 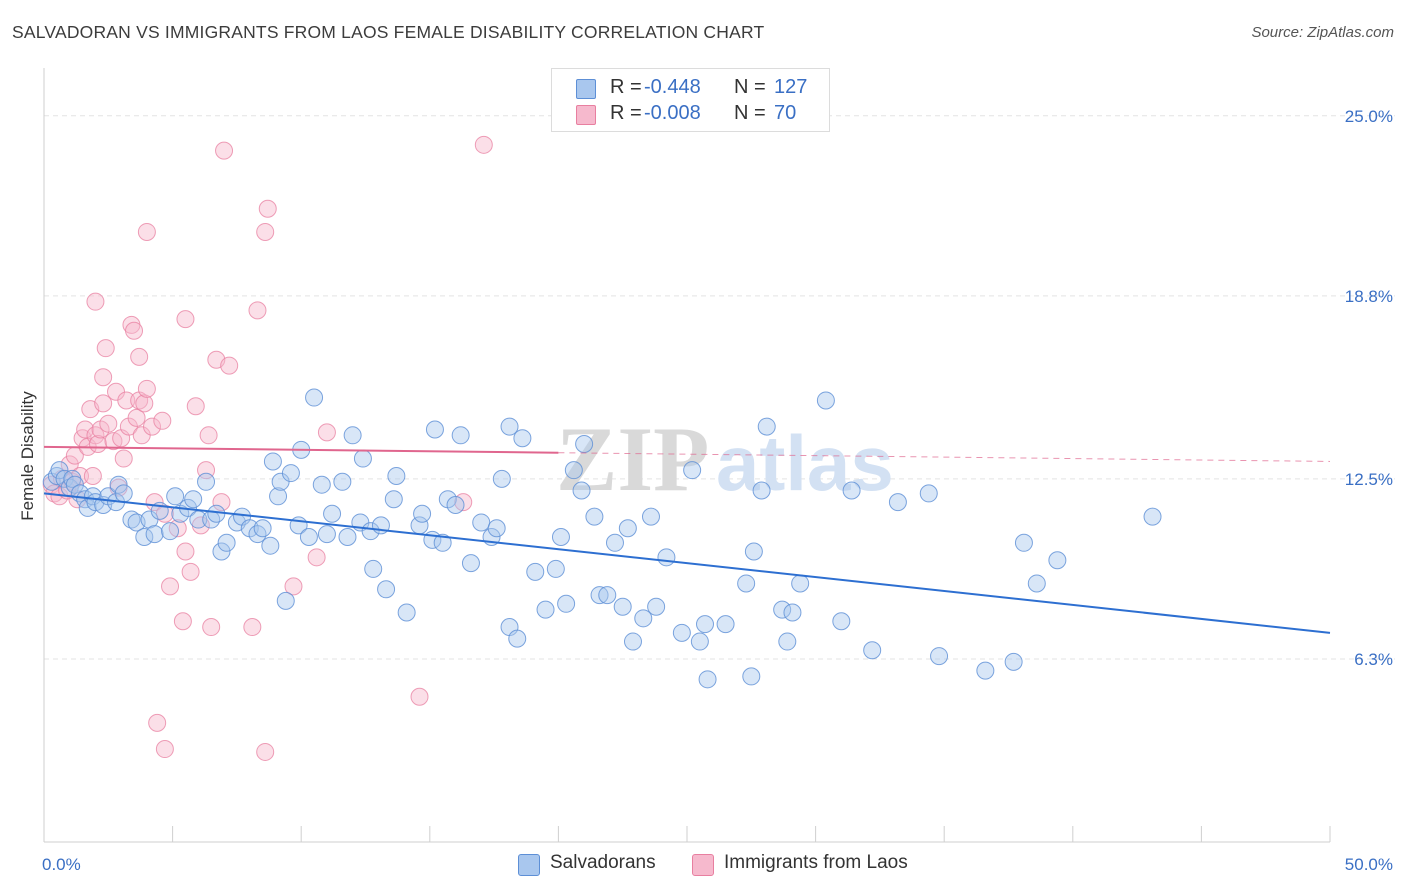 What do you see at coordinates (672, 113) in the screenshot?
I see `legend-r-value: -0.008` at bounding box center [672, 113].